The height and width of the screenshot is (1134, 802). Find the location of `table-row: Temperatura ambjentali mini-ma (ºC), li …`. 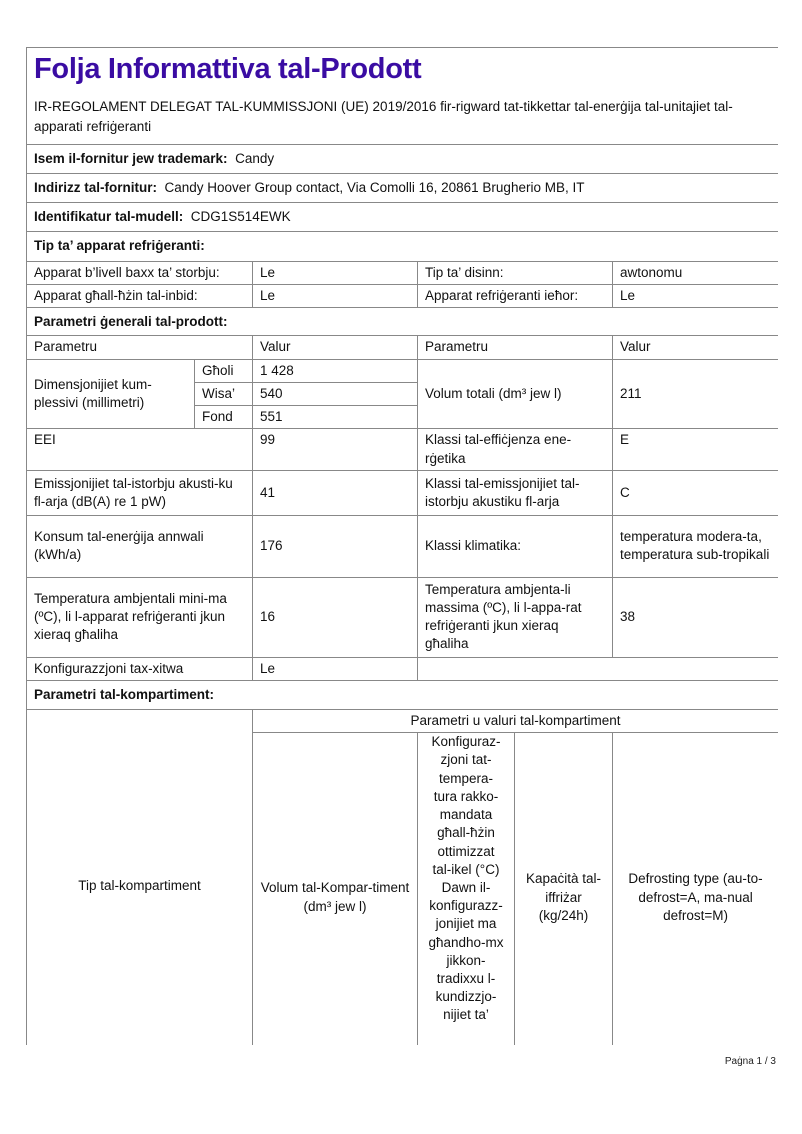

table-row: Temperatura ambjentali mini-ma (ºC), li … is located at coordinates (402, 617).